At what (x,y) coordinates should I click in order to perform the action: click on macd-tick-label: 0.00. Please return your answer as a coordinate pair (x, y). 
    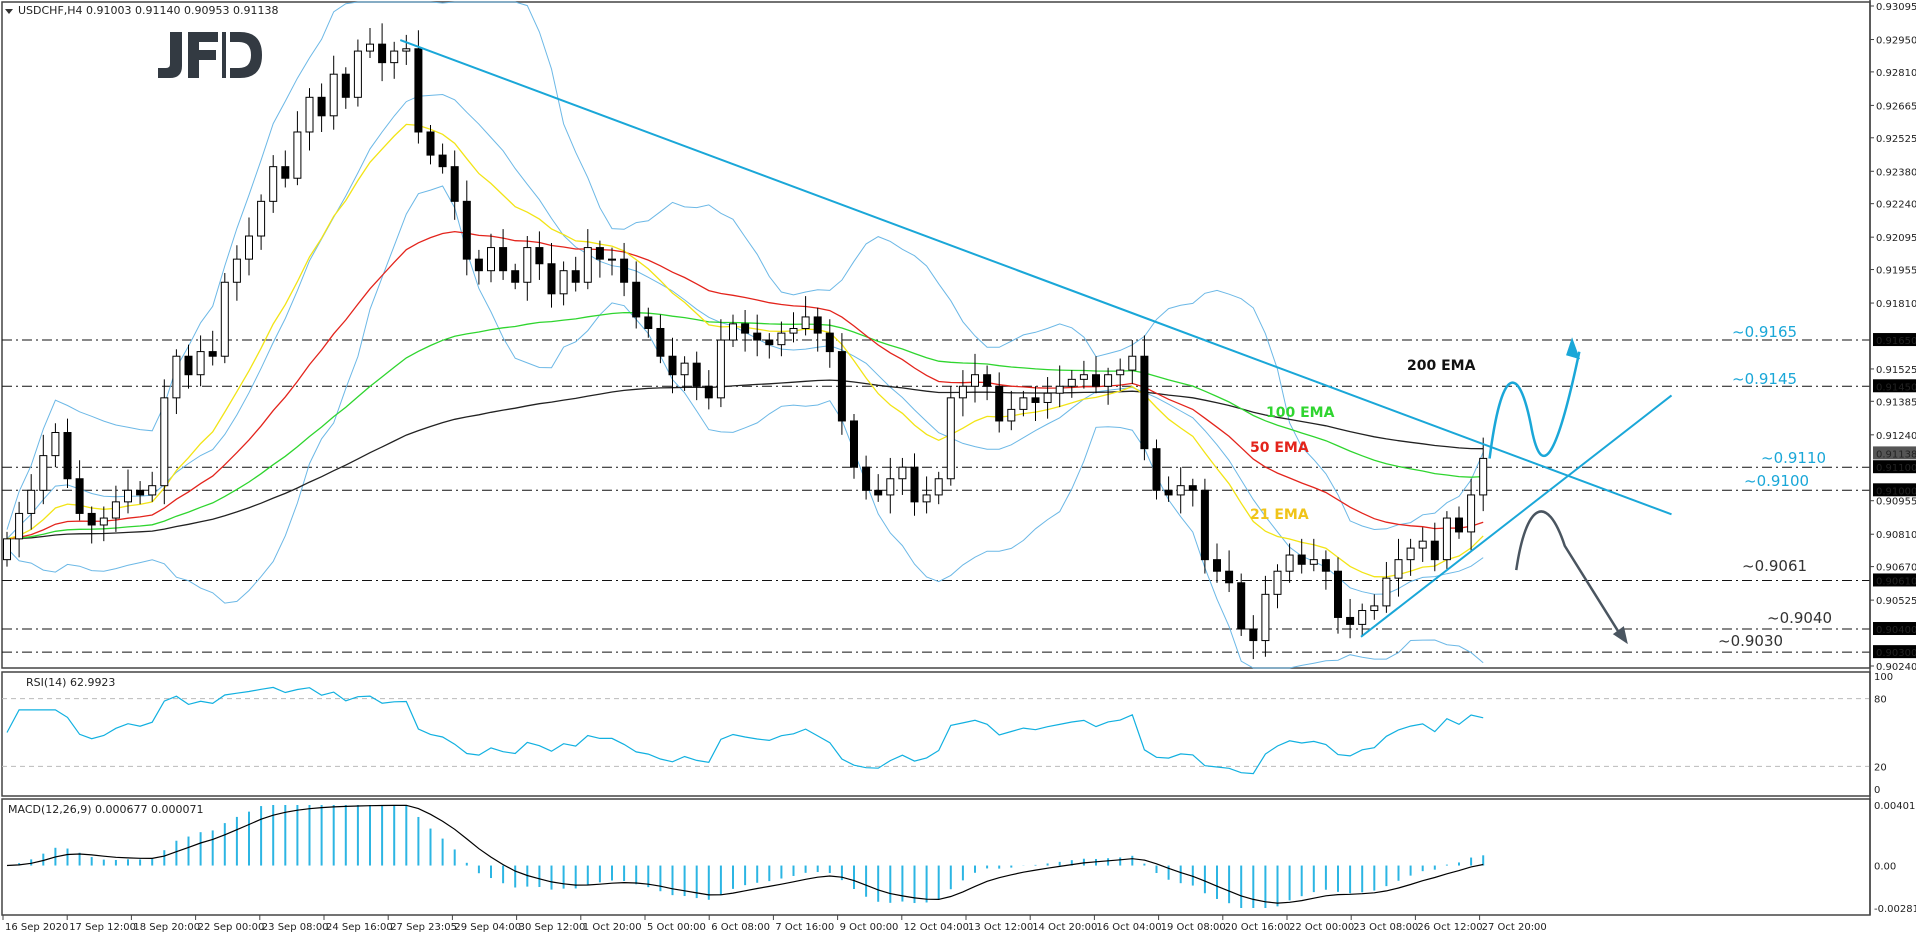
    Looking at the image, I should click on (1885, 867).